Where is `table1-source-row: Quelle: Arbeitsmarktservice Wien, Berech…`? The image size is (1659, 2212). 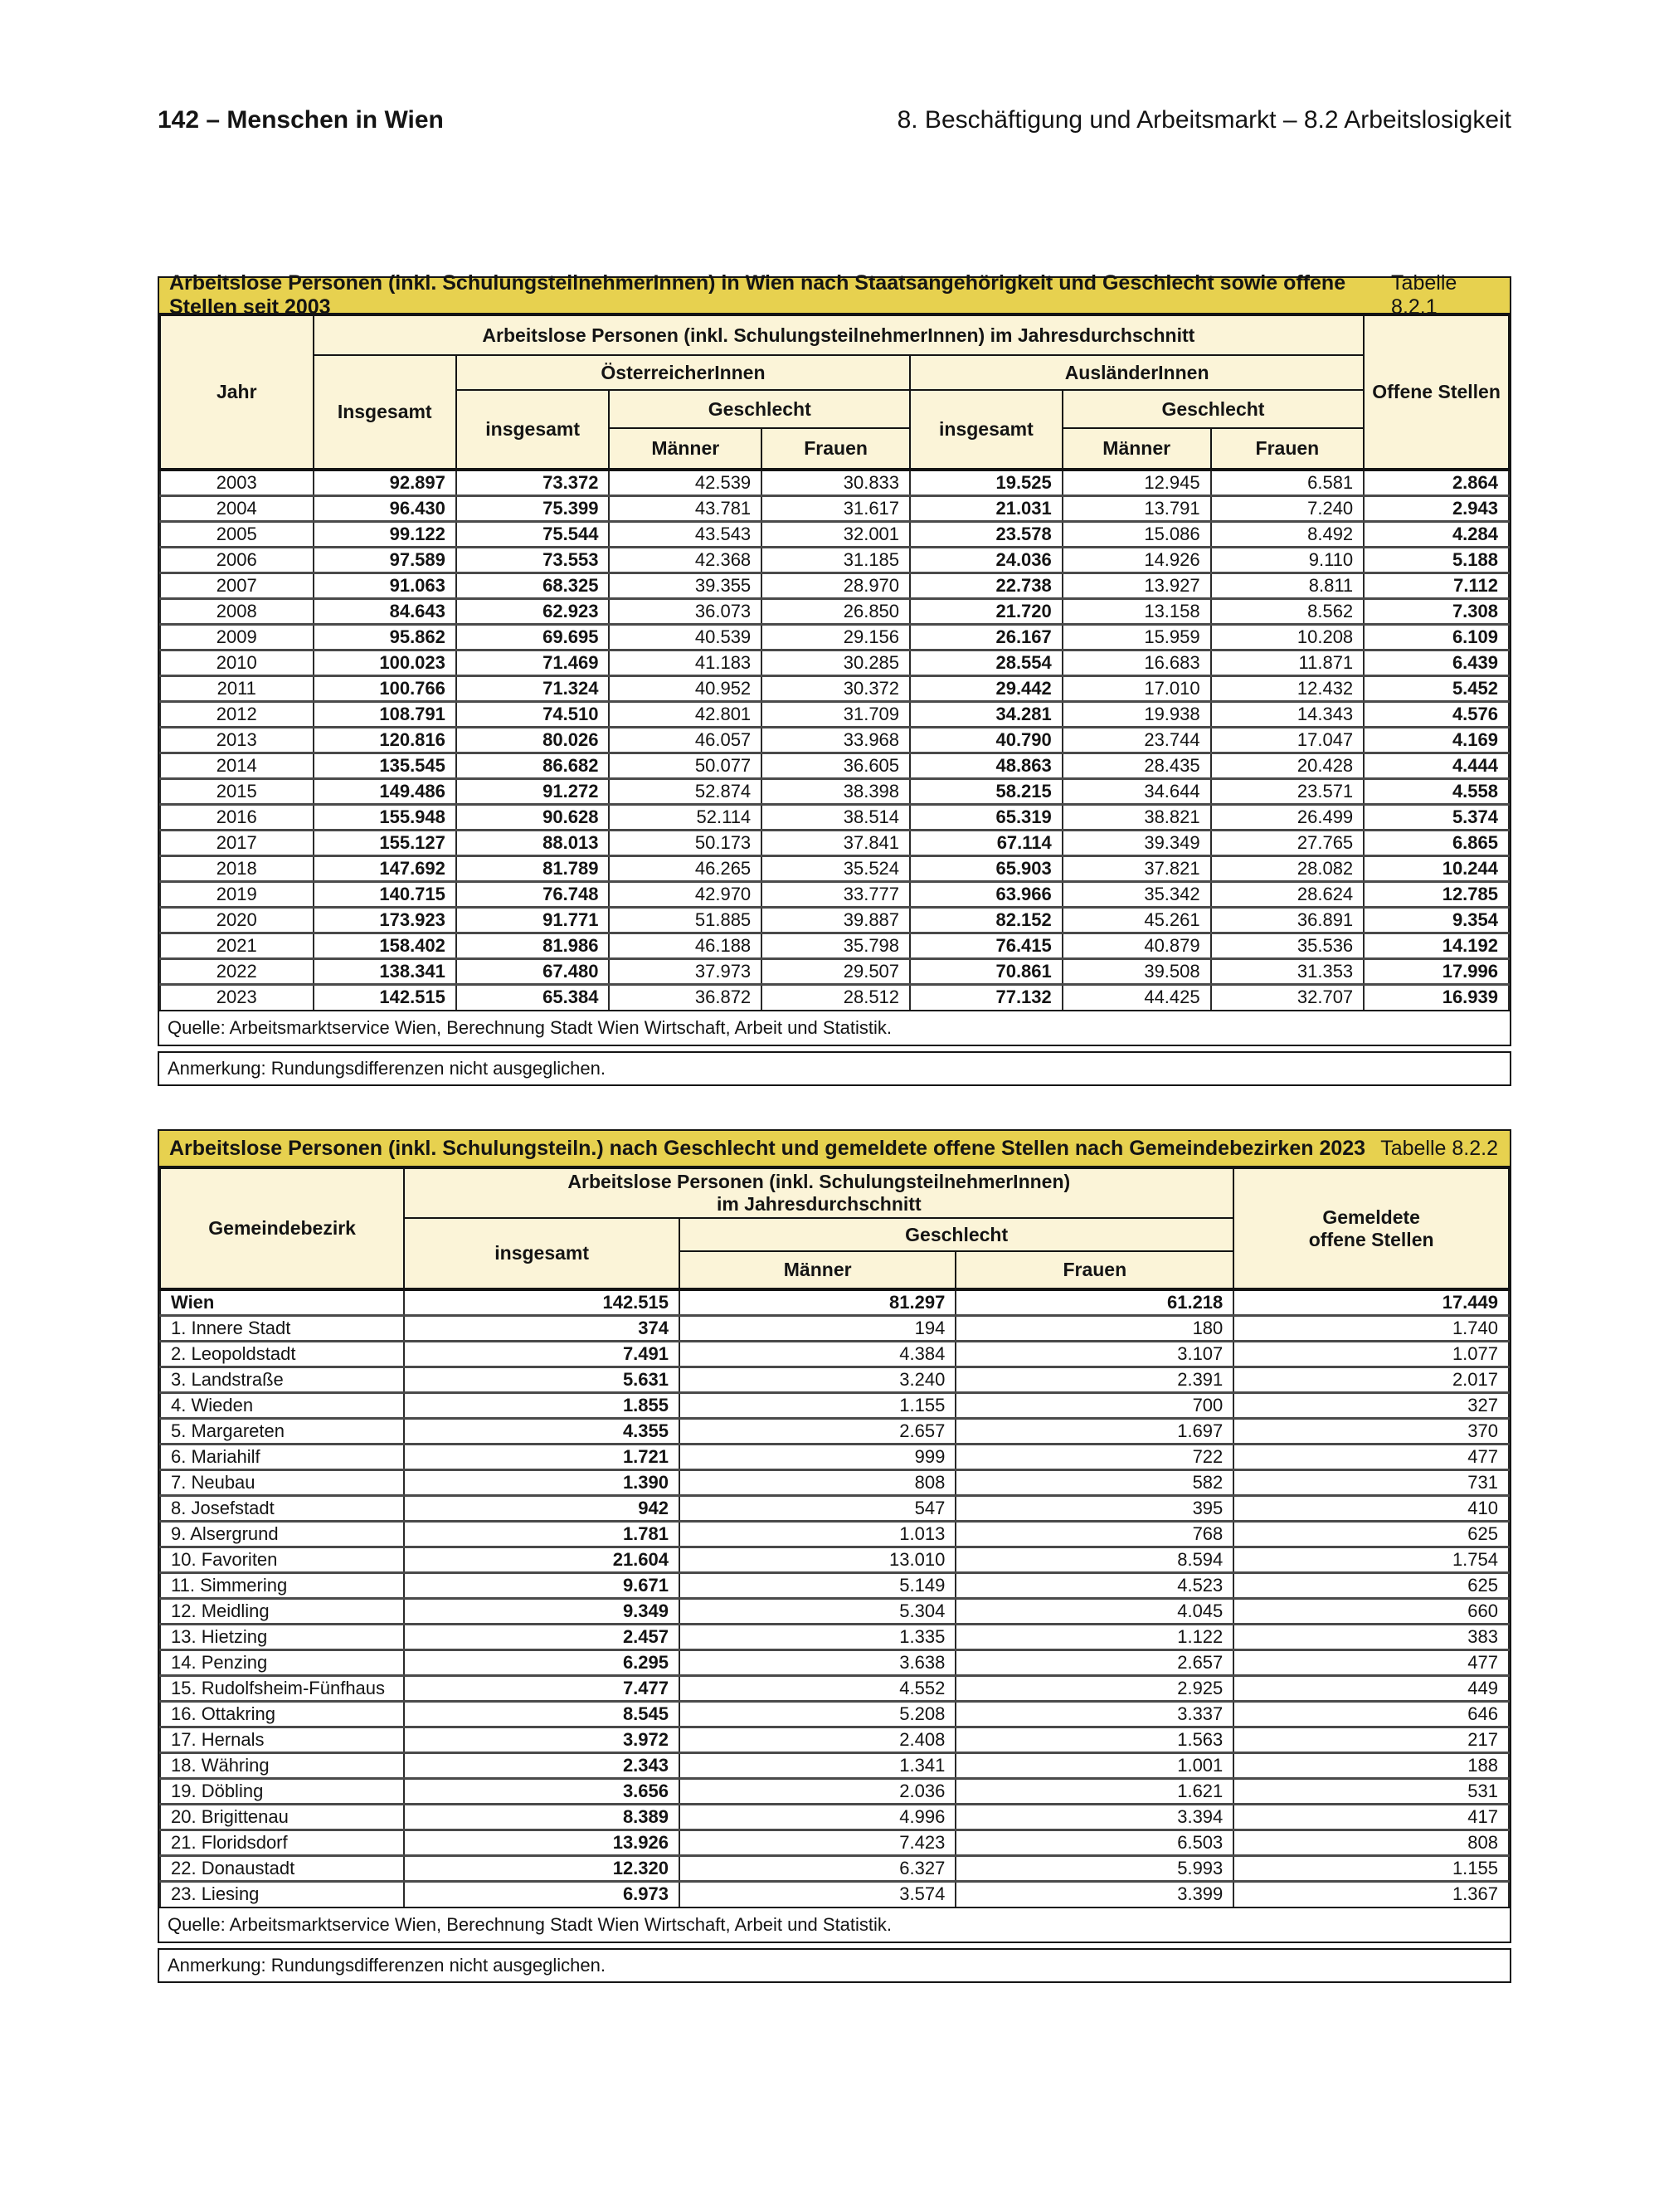
table1-source-row: Quelle: Arbeitsmarktservice Wien, Berech… is located at coordinates (834, 1027).